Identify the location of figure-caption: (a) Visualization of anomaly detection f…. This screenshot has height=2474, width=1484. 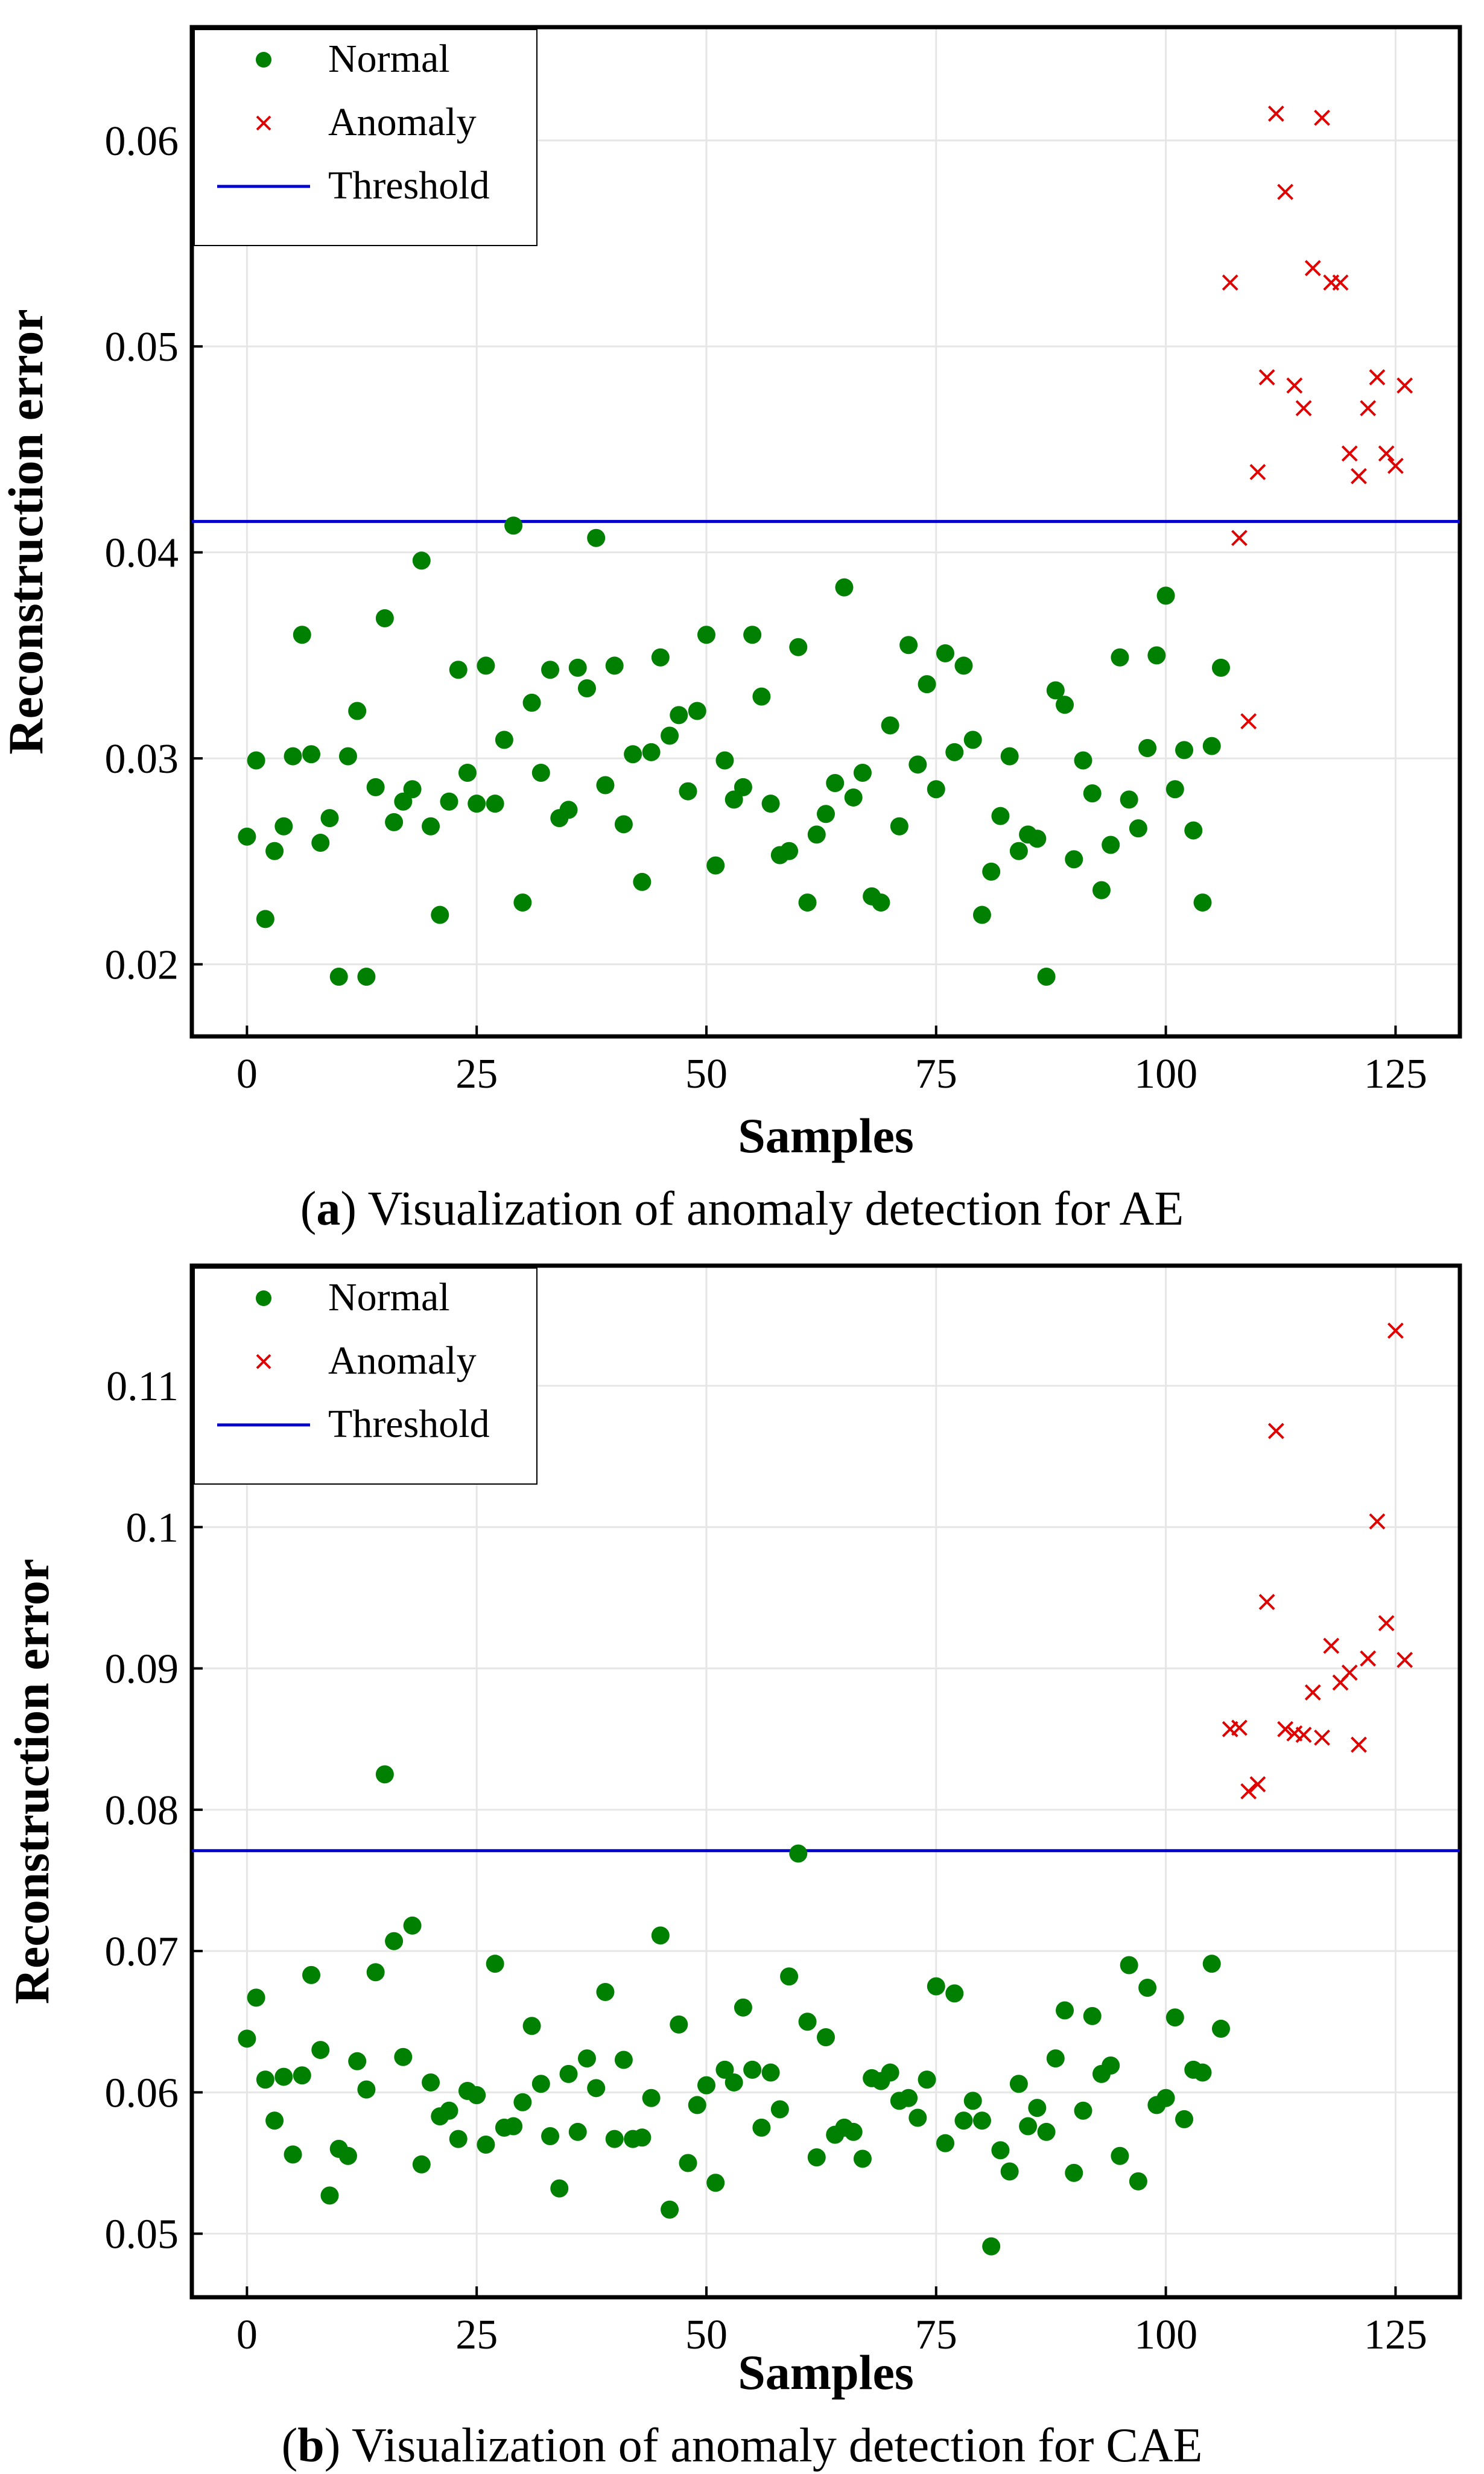
(742, 1208).